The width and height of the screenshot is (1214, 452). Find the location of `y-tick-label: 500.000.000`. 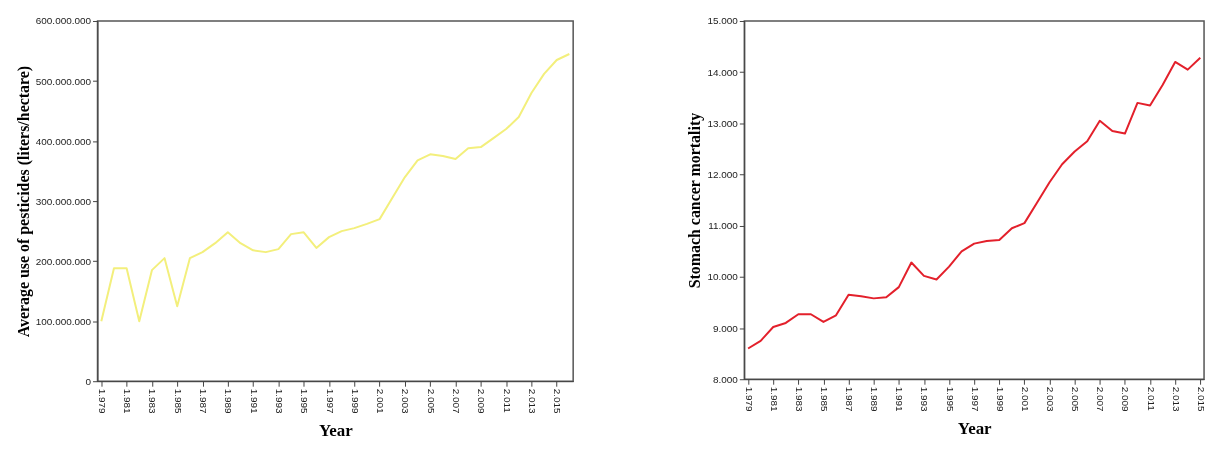

y-tick-label: 500.000.000 is located at coordinates (63, 81).